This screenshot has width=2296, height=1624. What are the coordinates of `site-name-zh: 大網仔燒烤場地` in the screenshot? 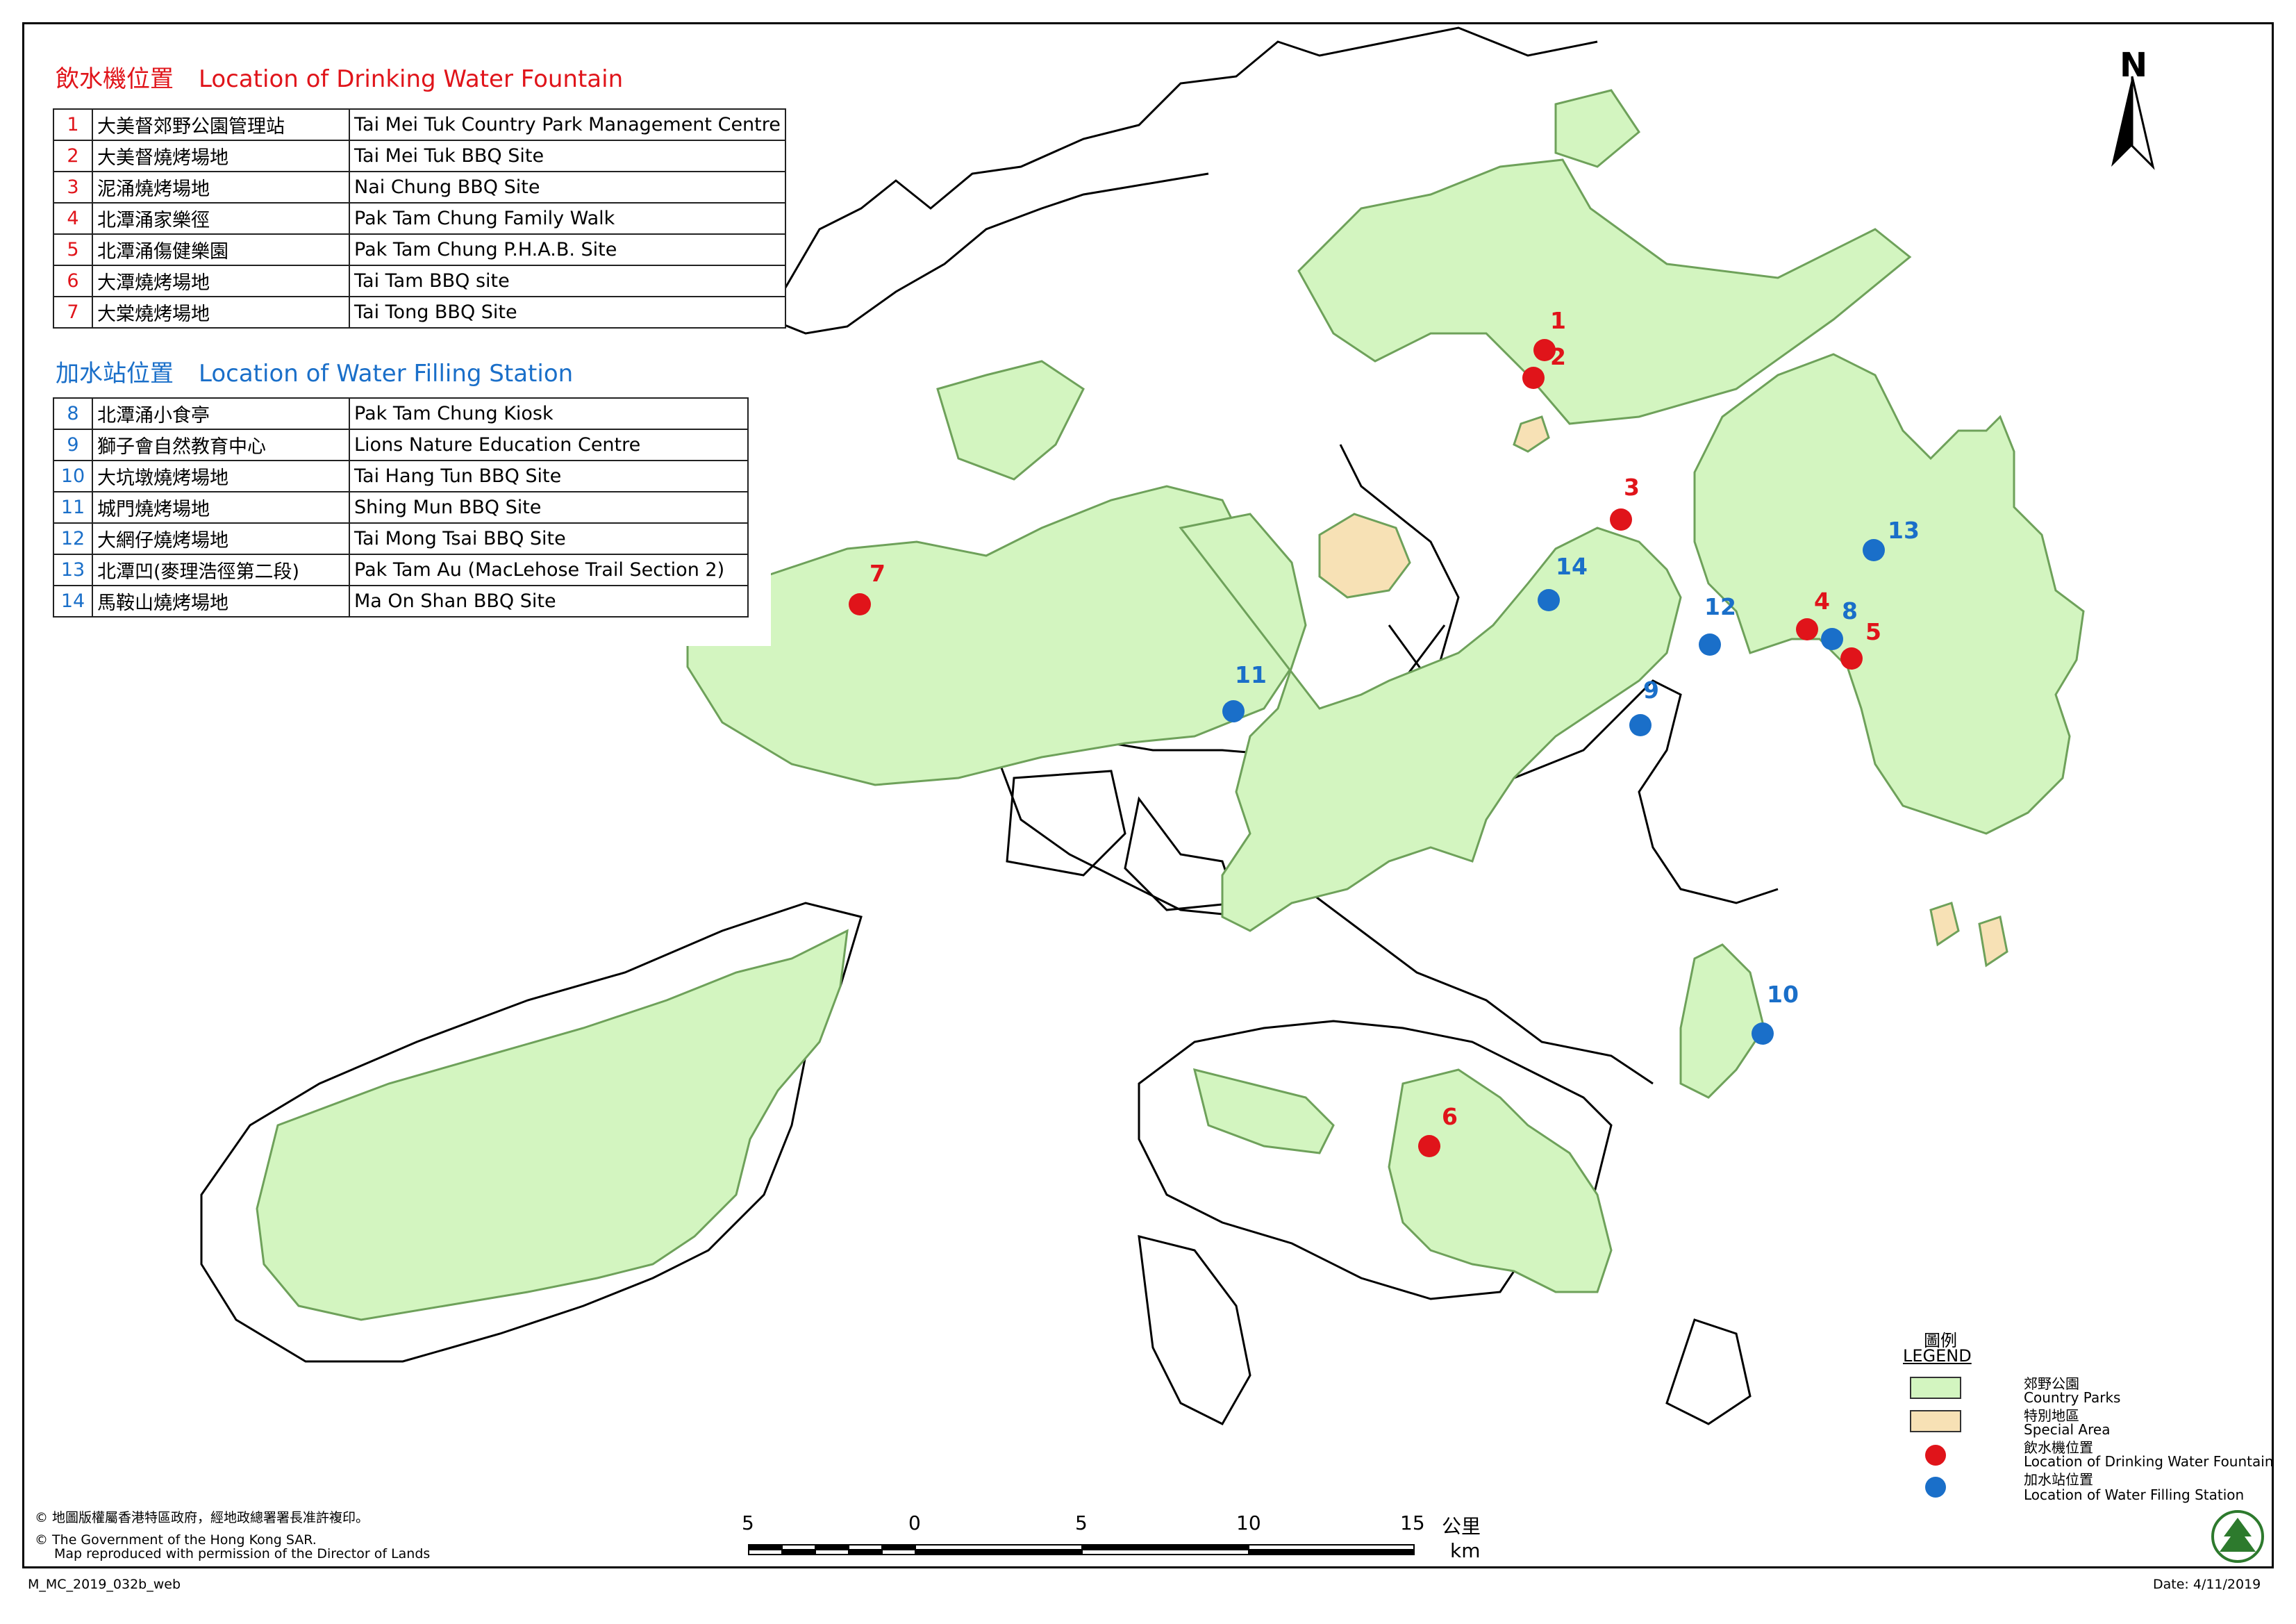 It's located at (221, 538).